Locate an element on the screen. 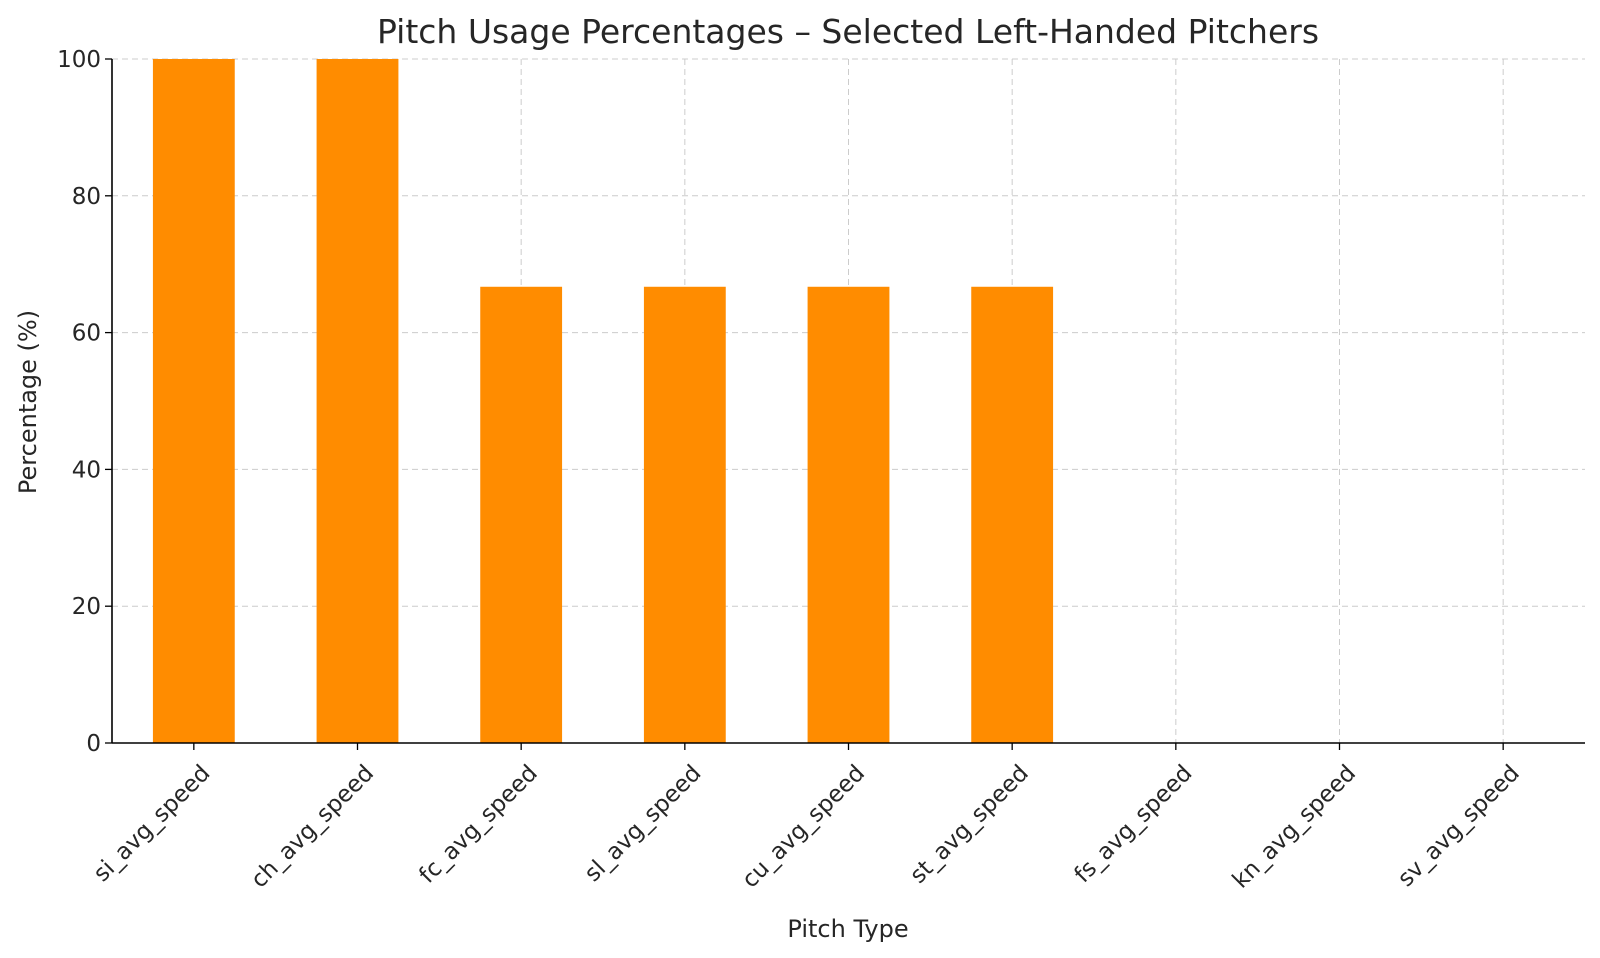 The image size is (1600, 958). y-tick-label: 100 is located at coordinates (79, 60).